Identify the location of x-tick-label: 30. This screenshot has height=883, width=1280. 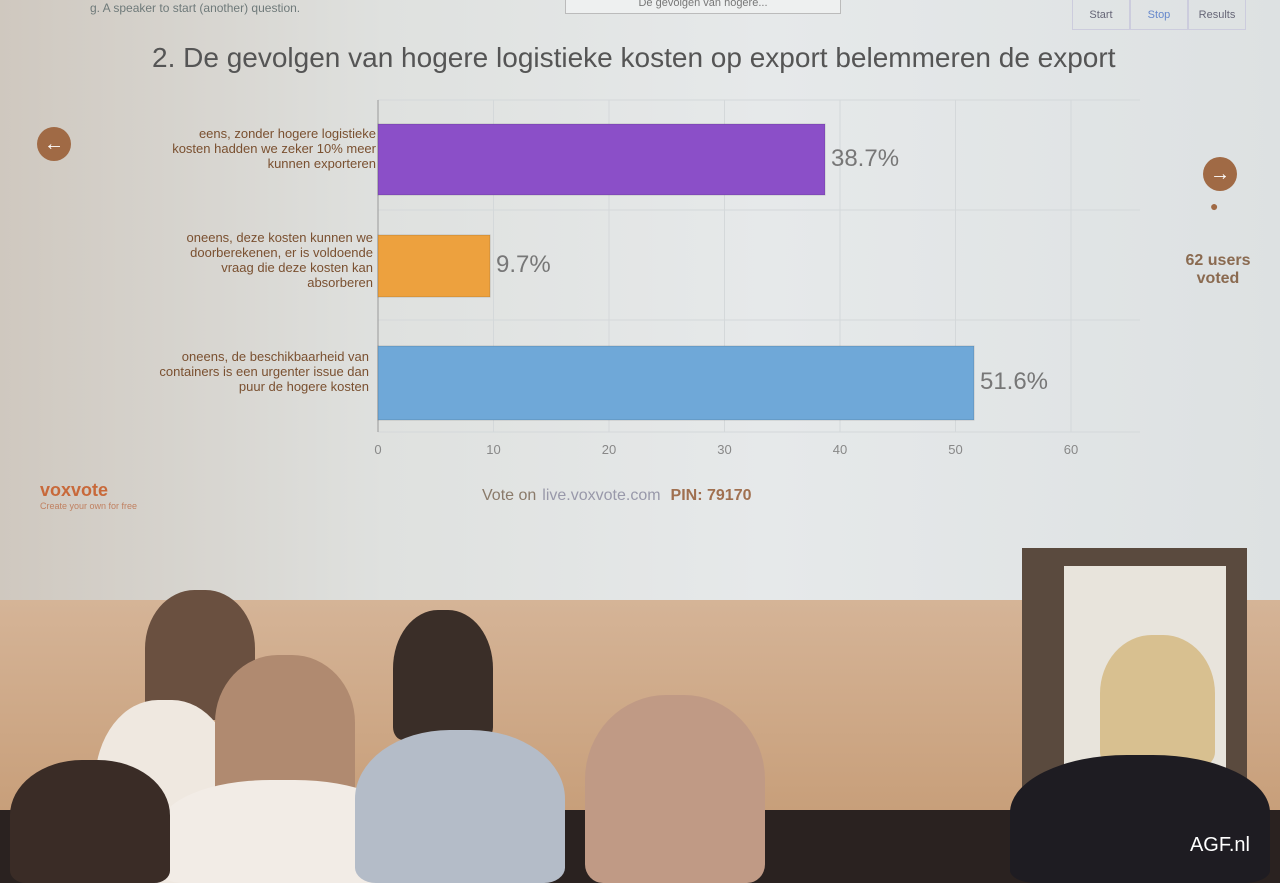
(724, 449).